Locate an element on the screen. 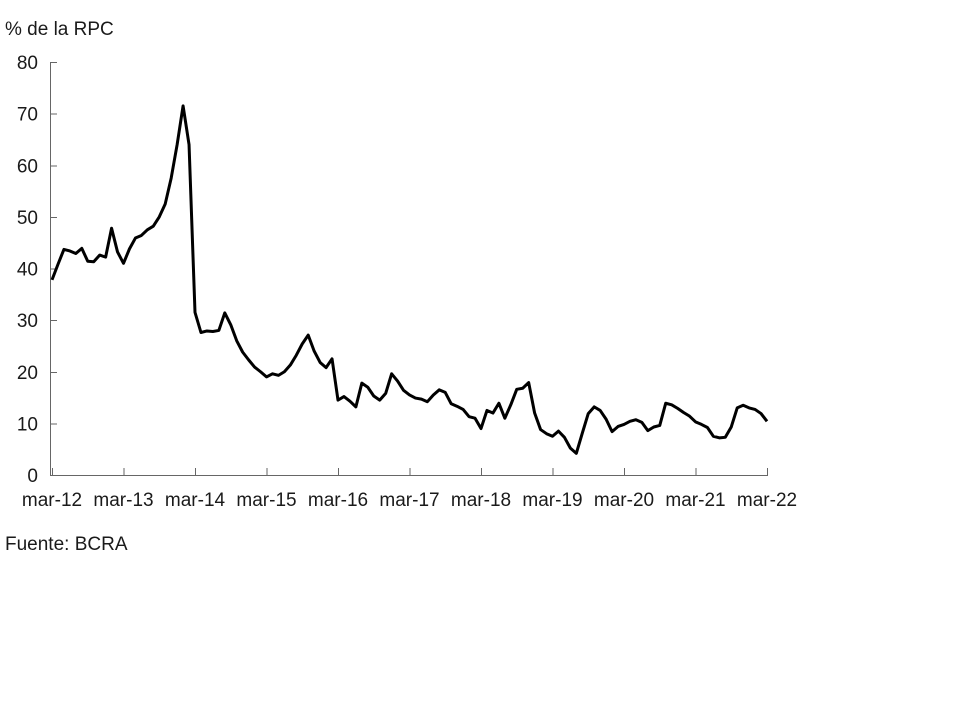 This screenshot has height=720, width=960. y-tick-label: 20 is located at coordinates (27, 373).